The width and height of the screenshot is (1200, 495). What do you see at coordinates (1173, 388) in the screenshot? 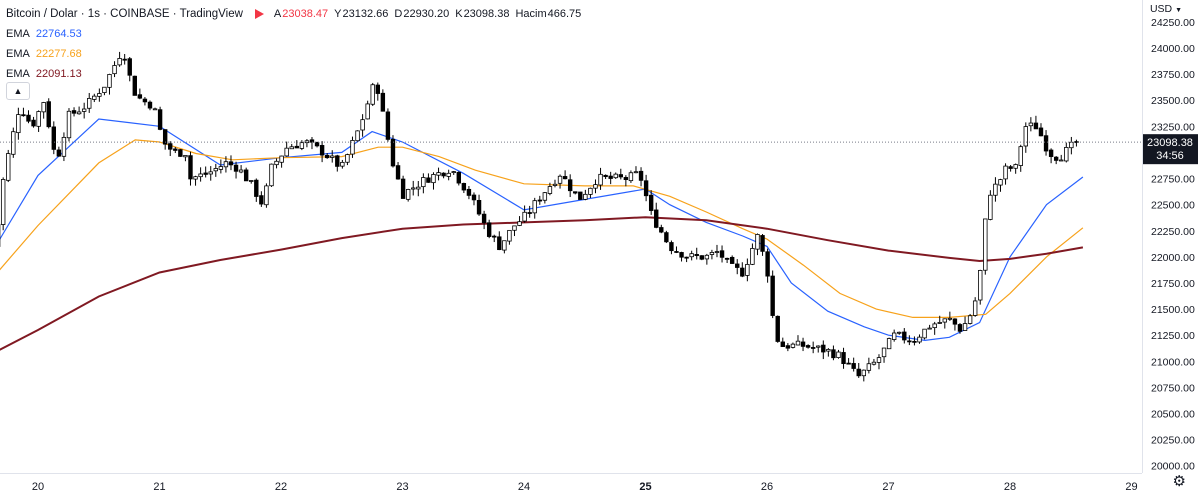
I see `y-tick-label: 20750.00` at bounding box center [1173, 388].